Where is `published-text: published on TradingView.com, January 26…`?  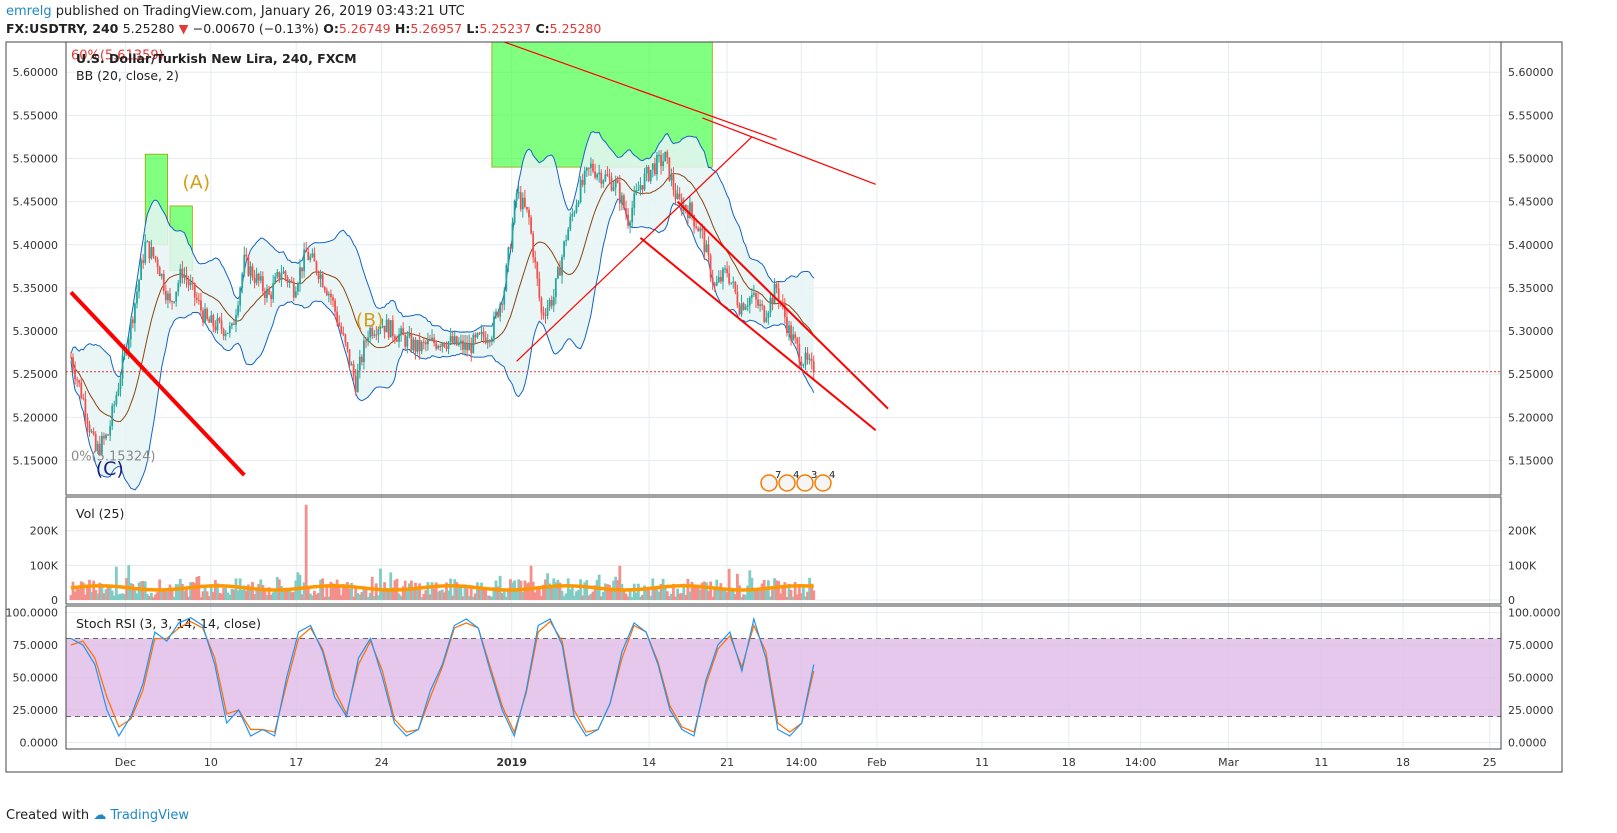 published-text: published on TradingView.com, January 26… is located at coordinates (260, 11).